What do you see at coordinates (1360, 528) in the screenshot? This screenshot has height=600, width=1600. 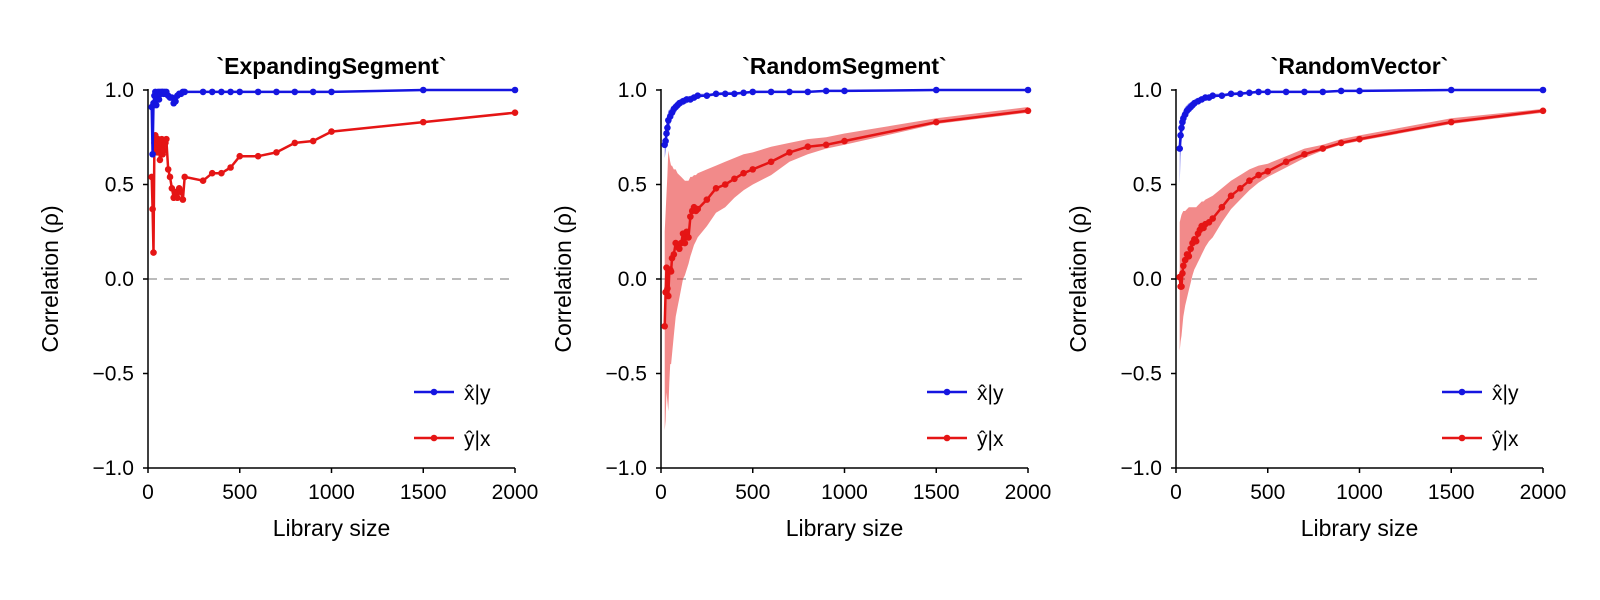 I see `x-axis-label: Library size` at bounding box center [1360, 528].